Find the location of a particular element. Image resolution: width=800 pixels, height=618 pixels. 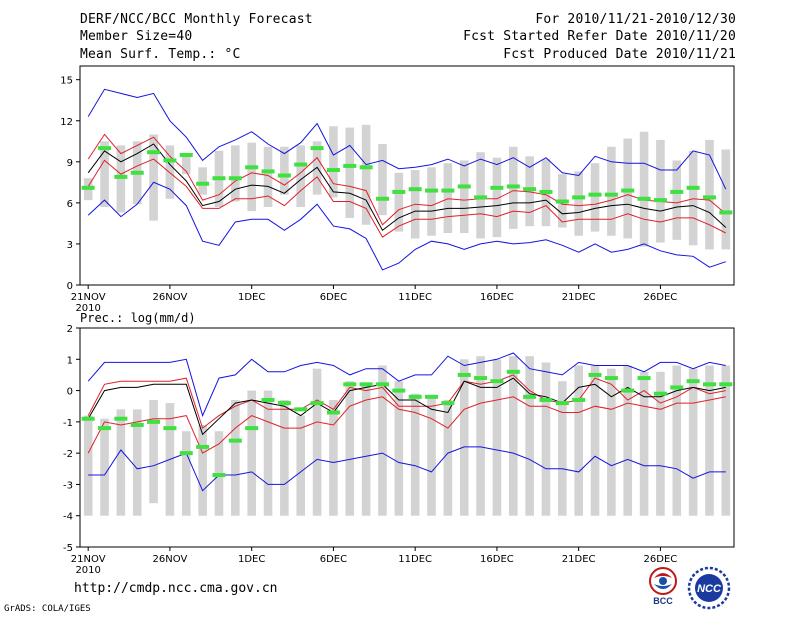

x-year-label: 2010 is located at coordinates (87, 570).